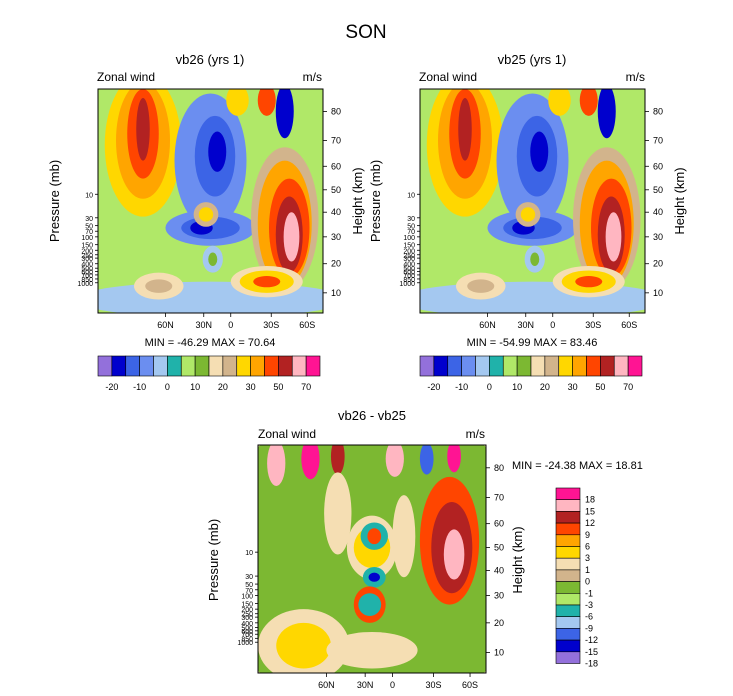 This screenshot has width=733, height=696. I want to click on plot-frame, so click(210, 201).